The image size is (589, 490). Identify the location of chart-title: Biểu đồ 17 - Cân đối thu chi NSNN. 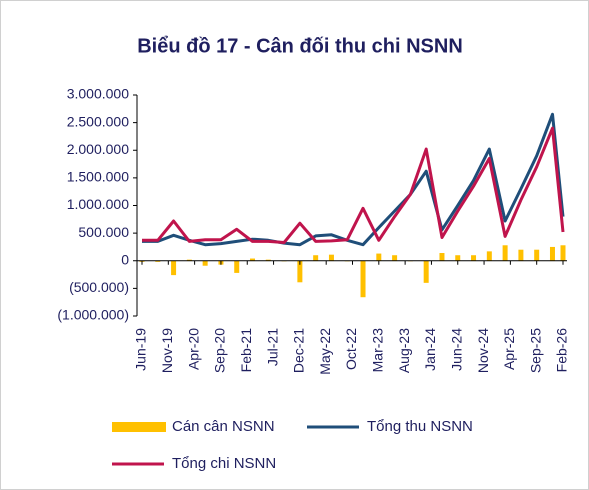
(300, 46).